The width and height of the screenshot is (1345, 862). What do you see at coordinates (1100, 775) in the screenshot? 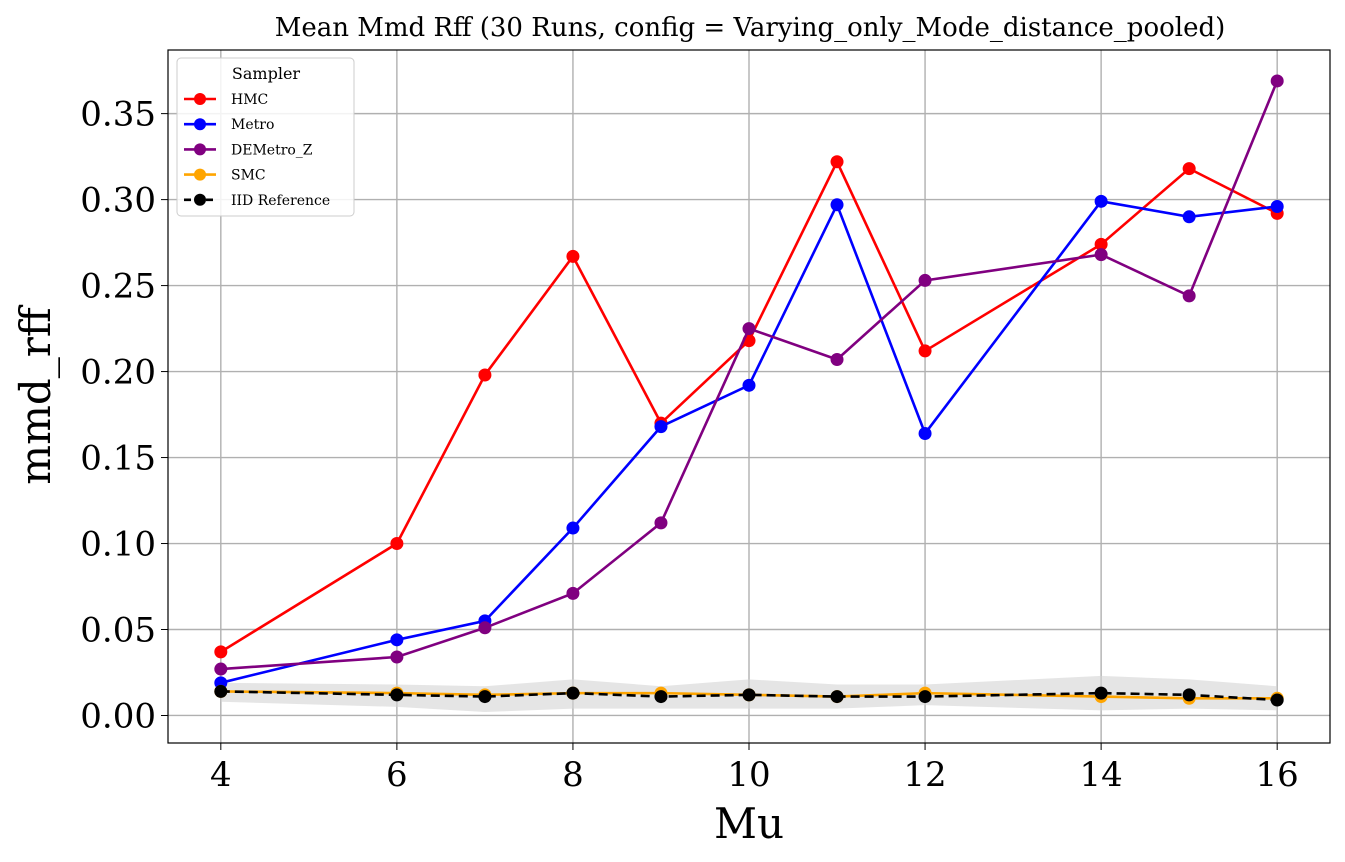
I see `x-tick-label: 14` at bounding box center [1100, 775].